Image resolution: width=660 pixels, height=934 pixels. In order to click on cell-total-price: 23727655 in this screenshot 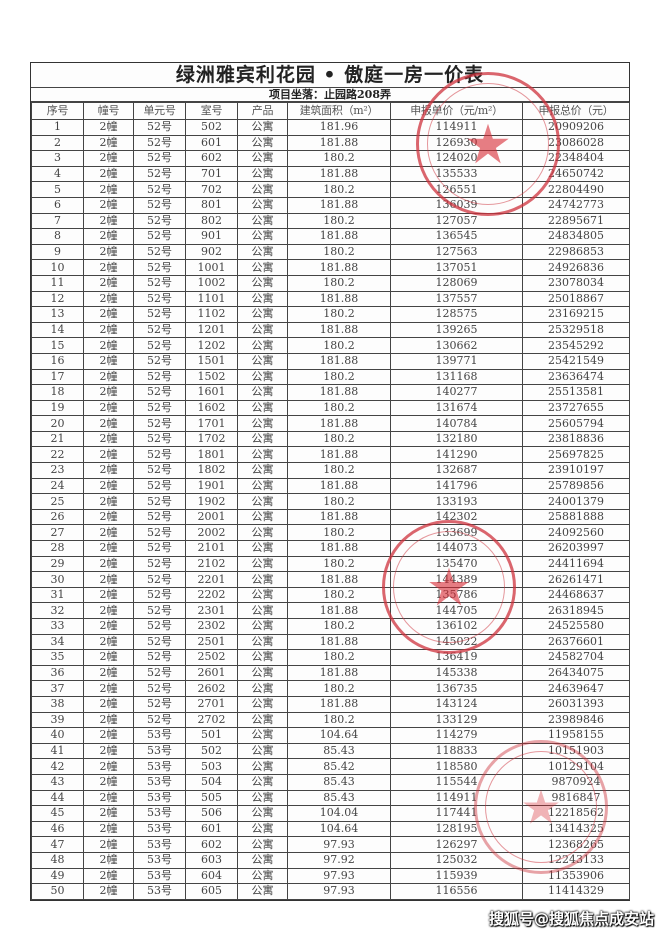, I will do `click(576, 408)`.